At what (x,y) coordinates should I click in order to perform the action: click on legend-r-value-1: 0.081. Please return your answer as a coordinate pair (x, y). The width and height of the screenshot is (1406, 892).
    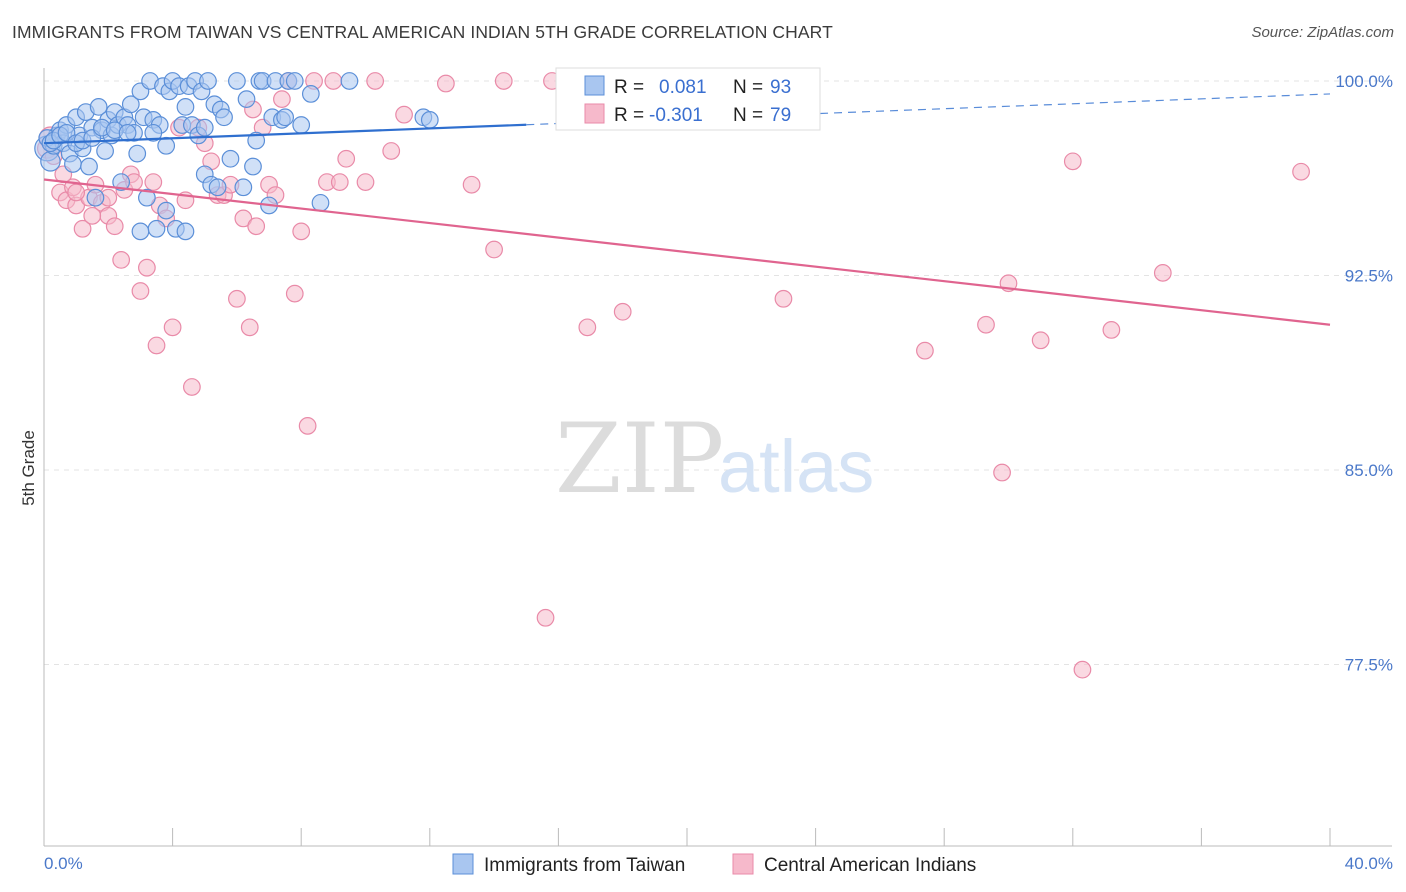
    Looking at the image, I should click on (683, 87).